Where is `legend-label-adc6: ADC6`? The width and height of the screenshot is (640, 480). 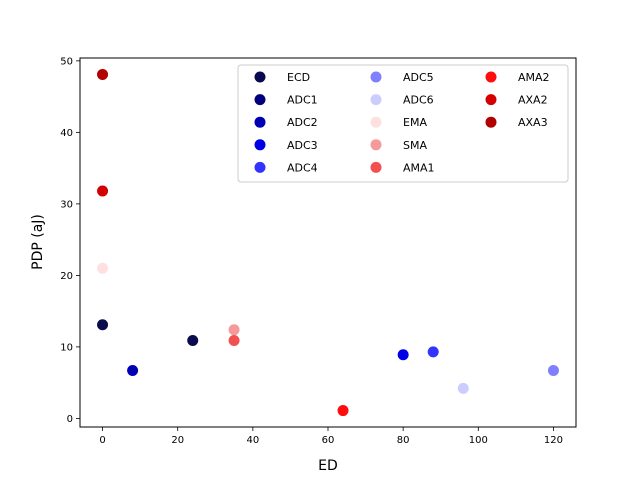 legend-label-adc6: ADC6 is located at coordinates (418, 100).